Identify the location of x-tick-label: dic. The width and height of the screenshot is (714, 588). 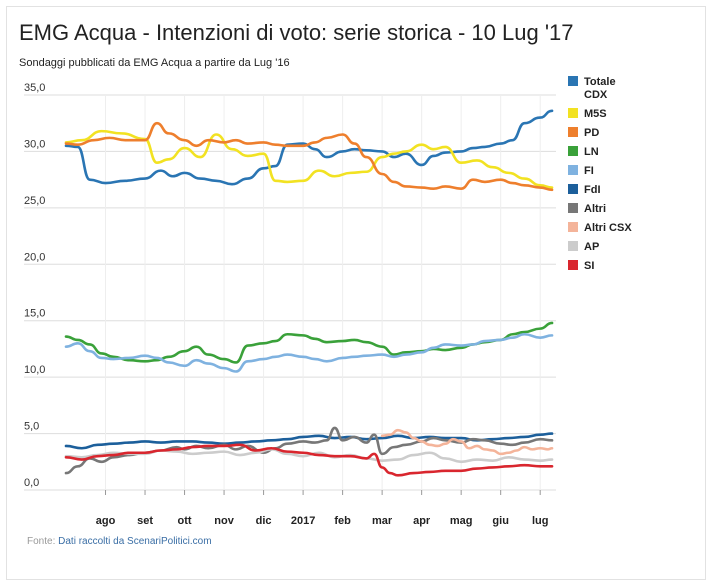
(264, 521).